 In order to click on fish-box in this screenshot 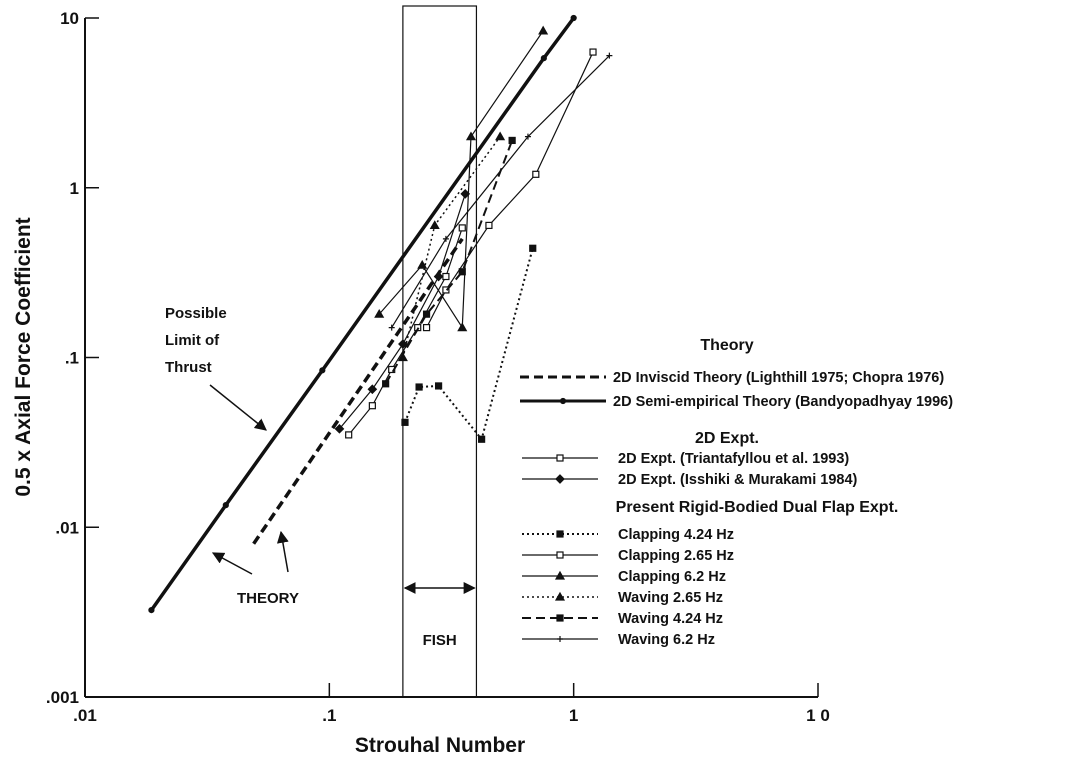, I will do `click(440, 351)`.